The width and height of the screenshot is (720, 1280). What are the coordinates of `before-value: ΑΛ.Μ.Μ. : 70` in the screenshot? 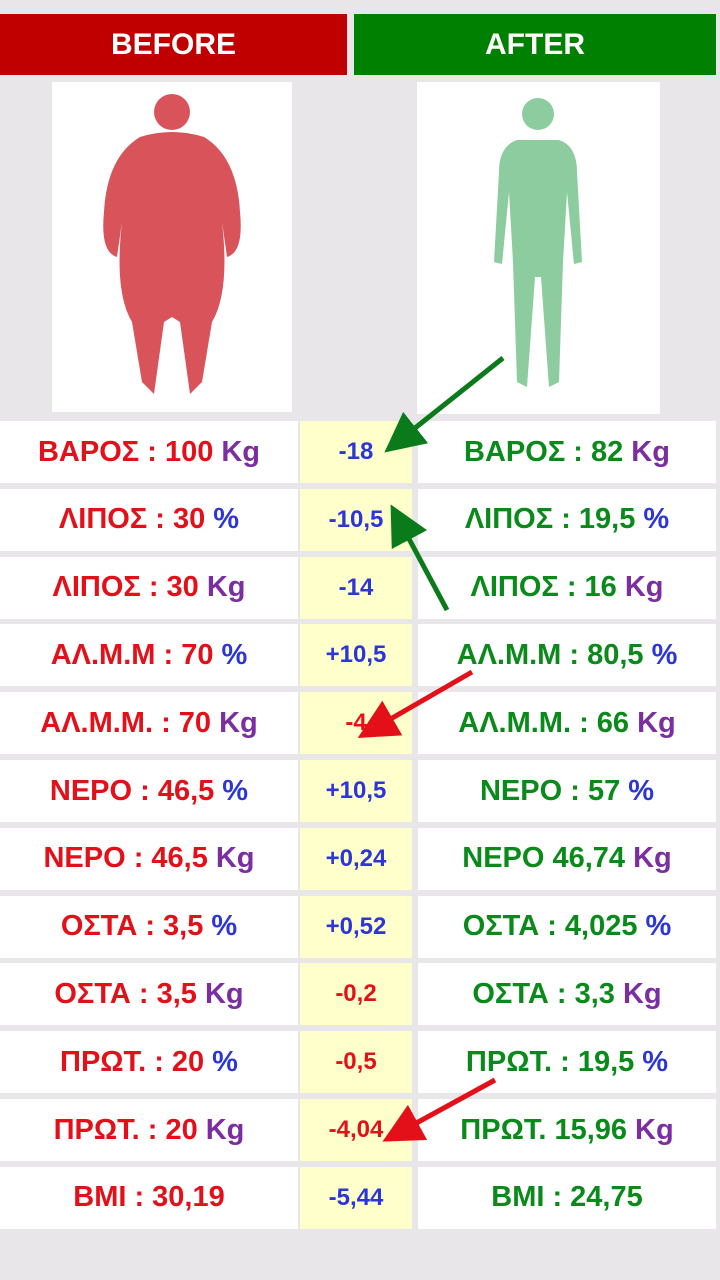 It's located at (126, 722).